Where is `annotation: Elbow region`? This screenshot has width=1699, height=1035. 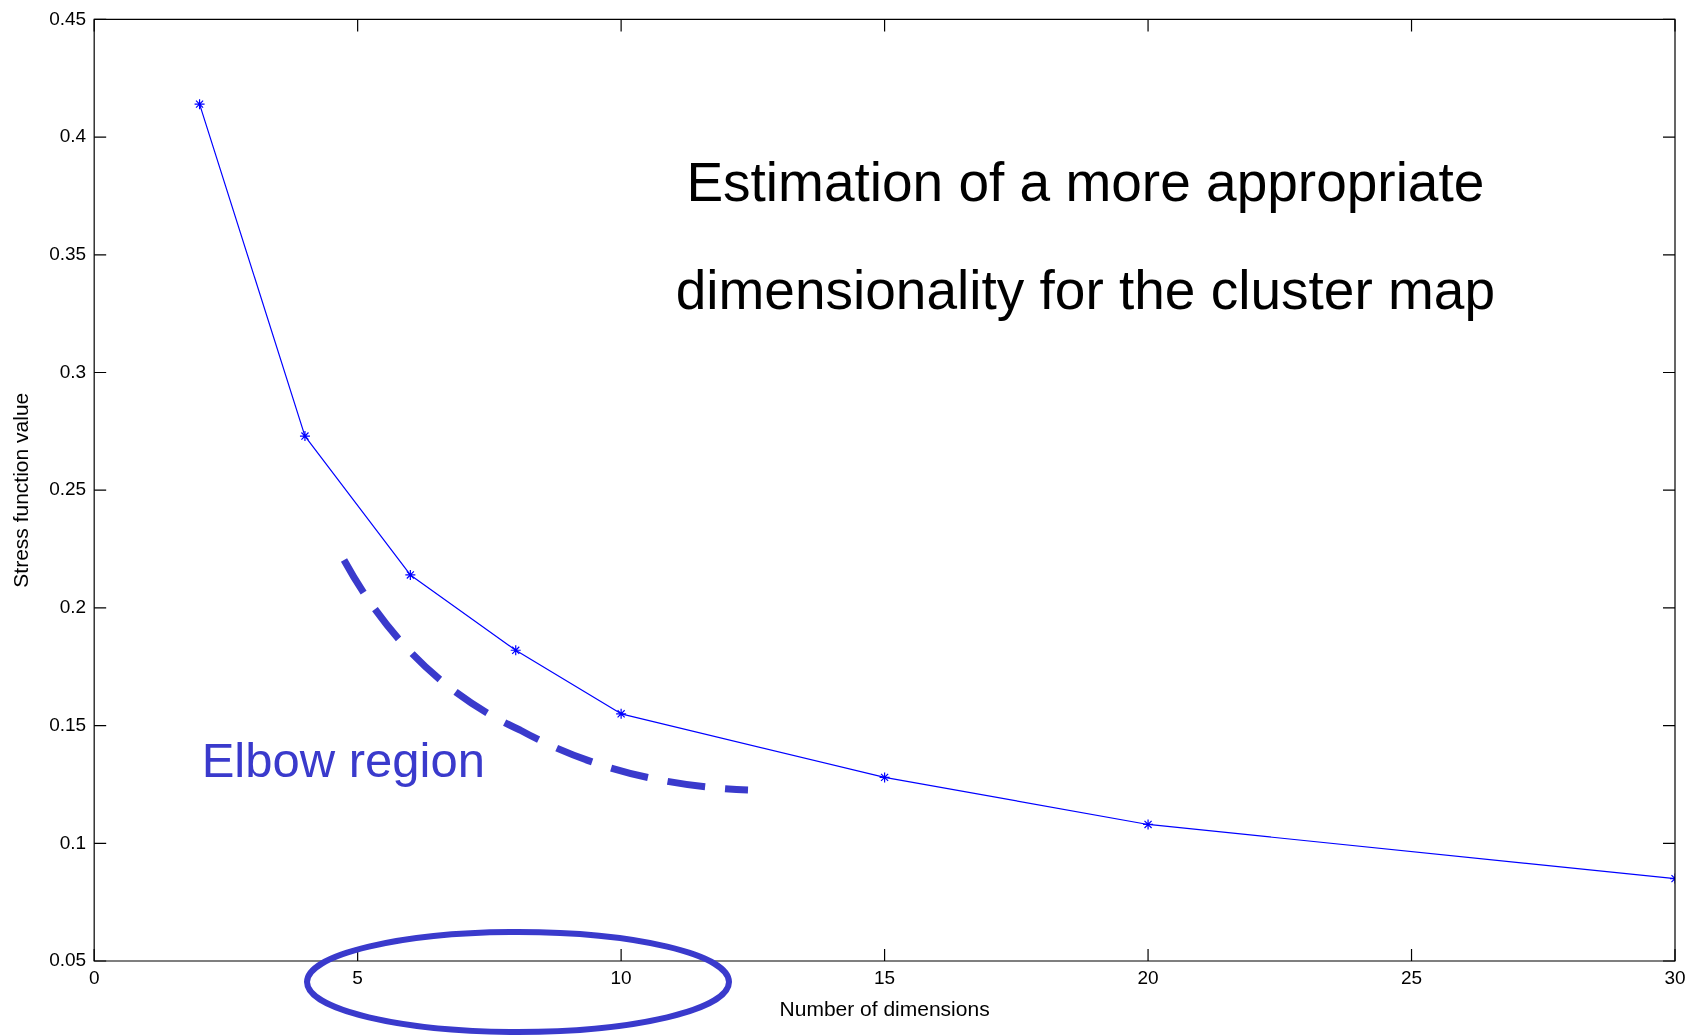 annotation: Elbow region is located at coordinates (343, 759).